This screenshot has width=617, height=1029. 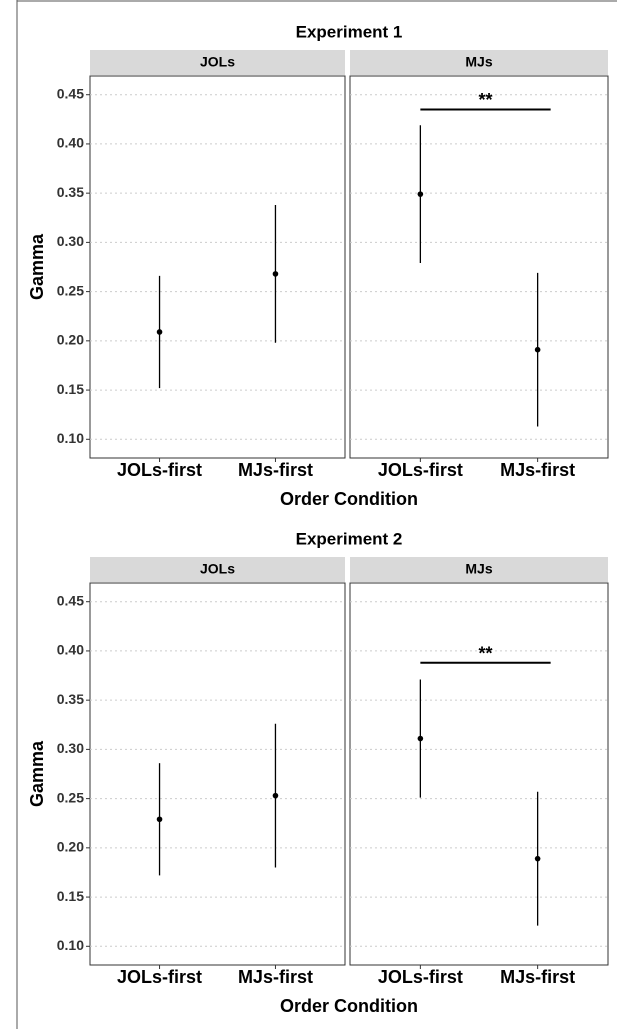 What do you see at coordinates (349, 538) in the screenshot?
I see `chart-title: Experiment 2` at bounding box center [349, 538].